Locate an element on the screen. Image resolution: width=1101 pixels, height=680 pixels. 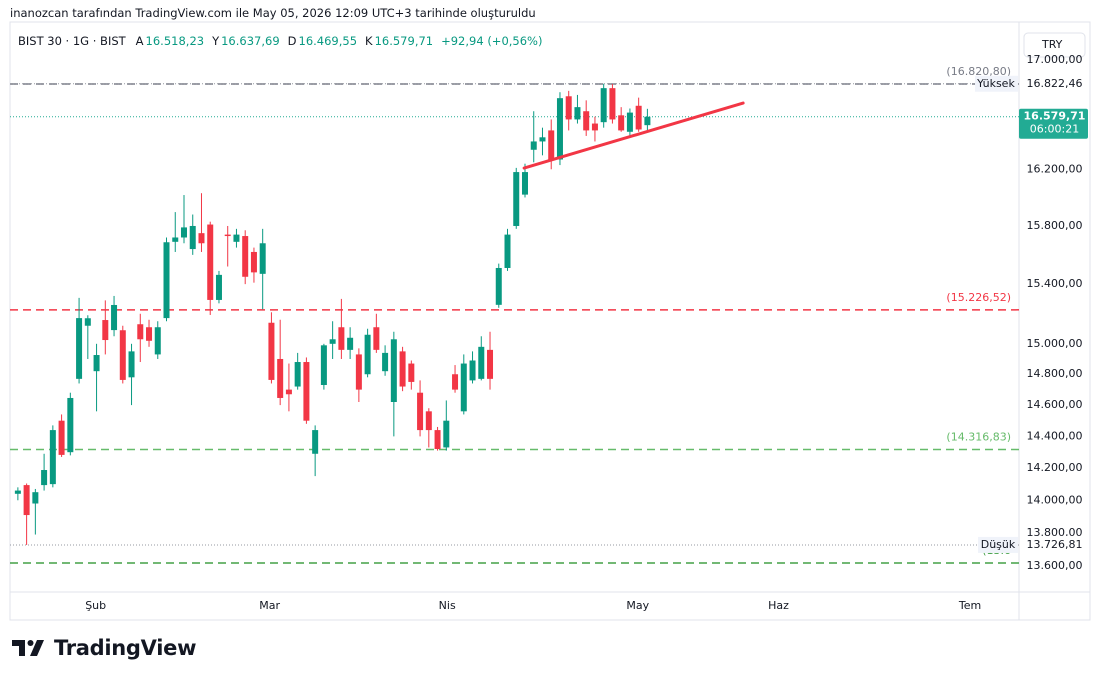
low-value-box is located at coordinates (1054, 544).